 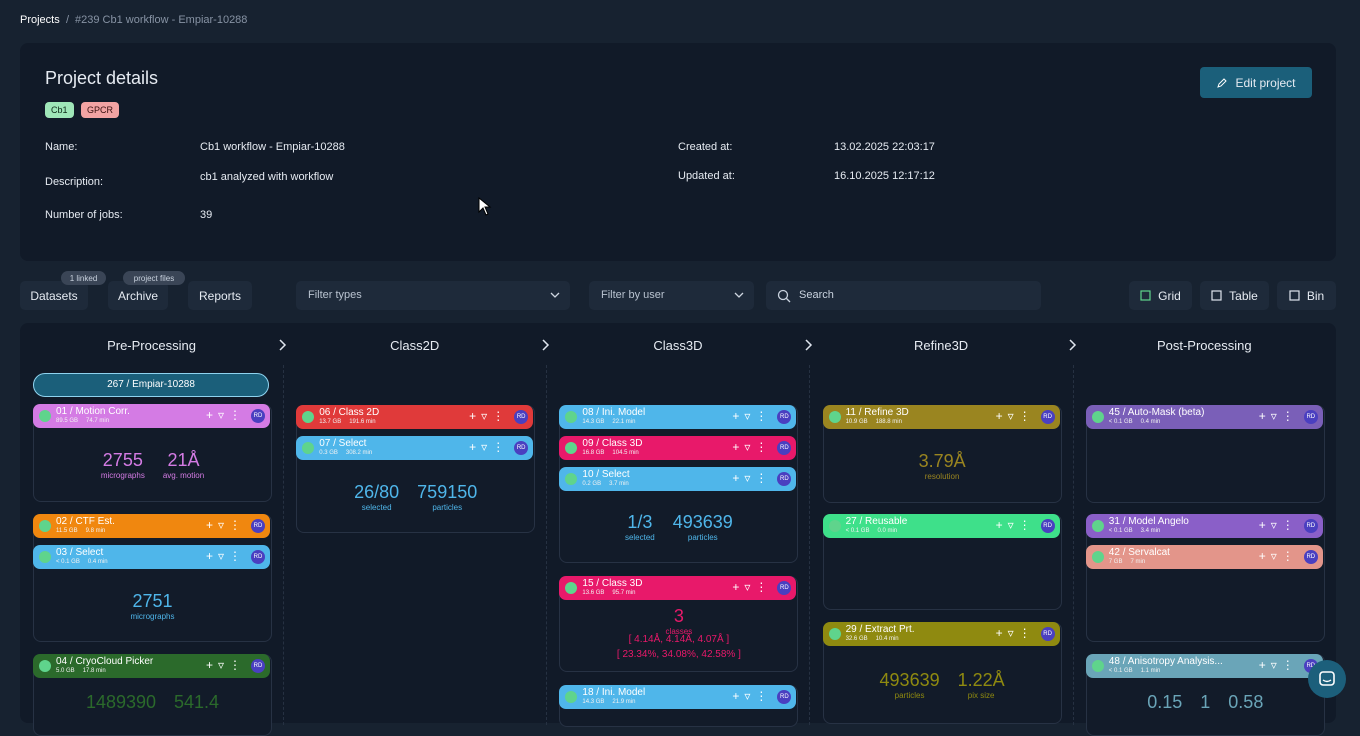 What do you see at coordinates (1120, 531) in the screenshot?
I see `job-size: < 0.1 GB` at bounding box center [1120, 531].